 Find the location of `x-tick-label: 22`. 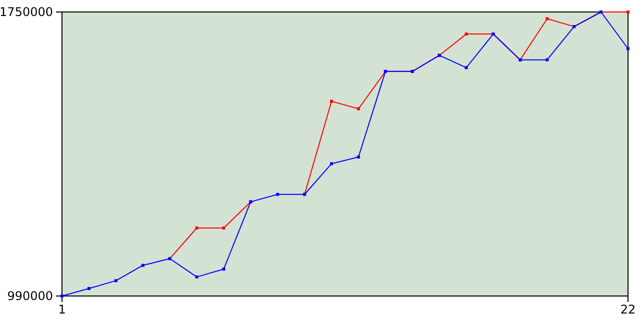

x-tick-label: 22 is located at coordinates (628, 309).